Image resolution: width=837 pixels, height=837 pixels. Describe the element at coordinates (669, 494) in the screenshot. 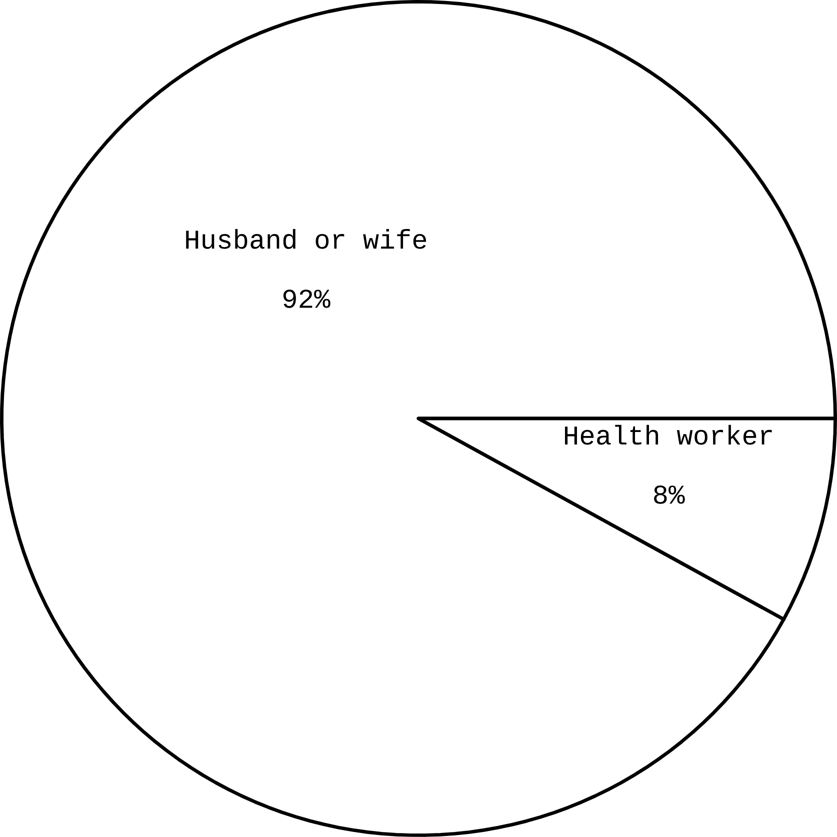

I see `data-label: 8%` at that location.